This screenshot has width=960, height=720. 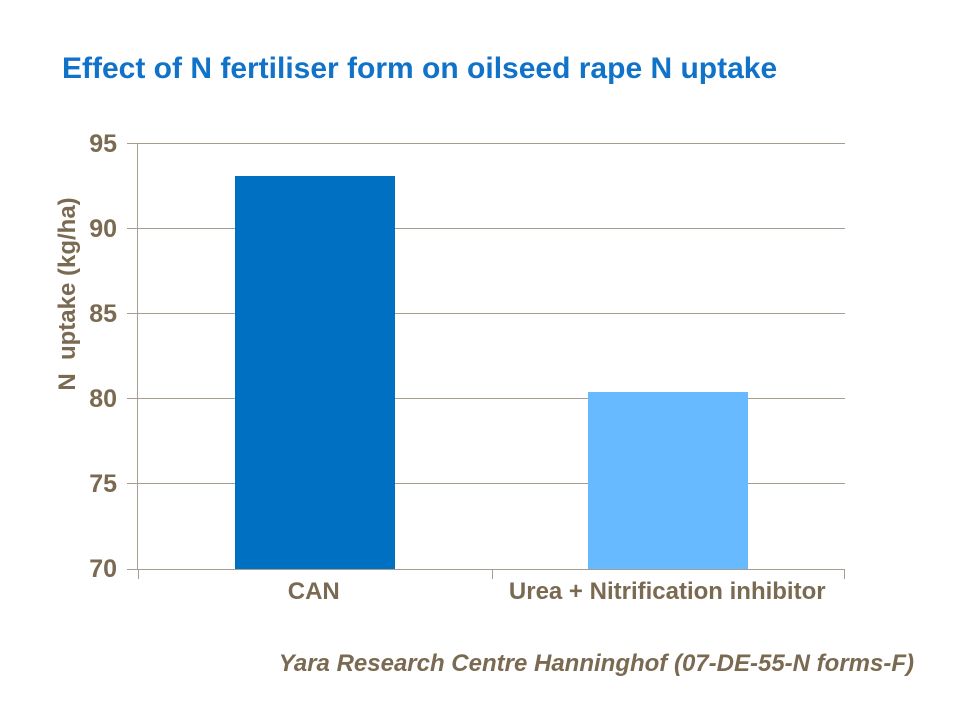 I want to click on y-tick-label: 75, so click(x=103, y=484).